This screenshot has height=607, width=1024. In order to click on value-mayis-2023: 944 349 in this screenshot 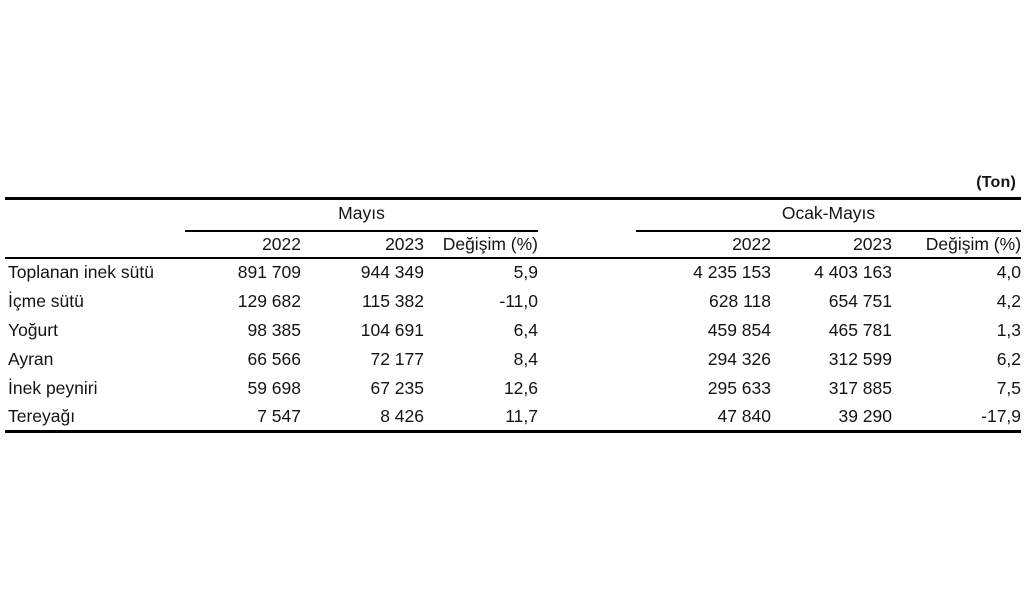, I will do `click(392, 272)`.